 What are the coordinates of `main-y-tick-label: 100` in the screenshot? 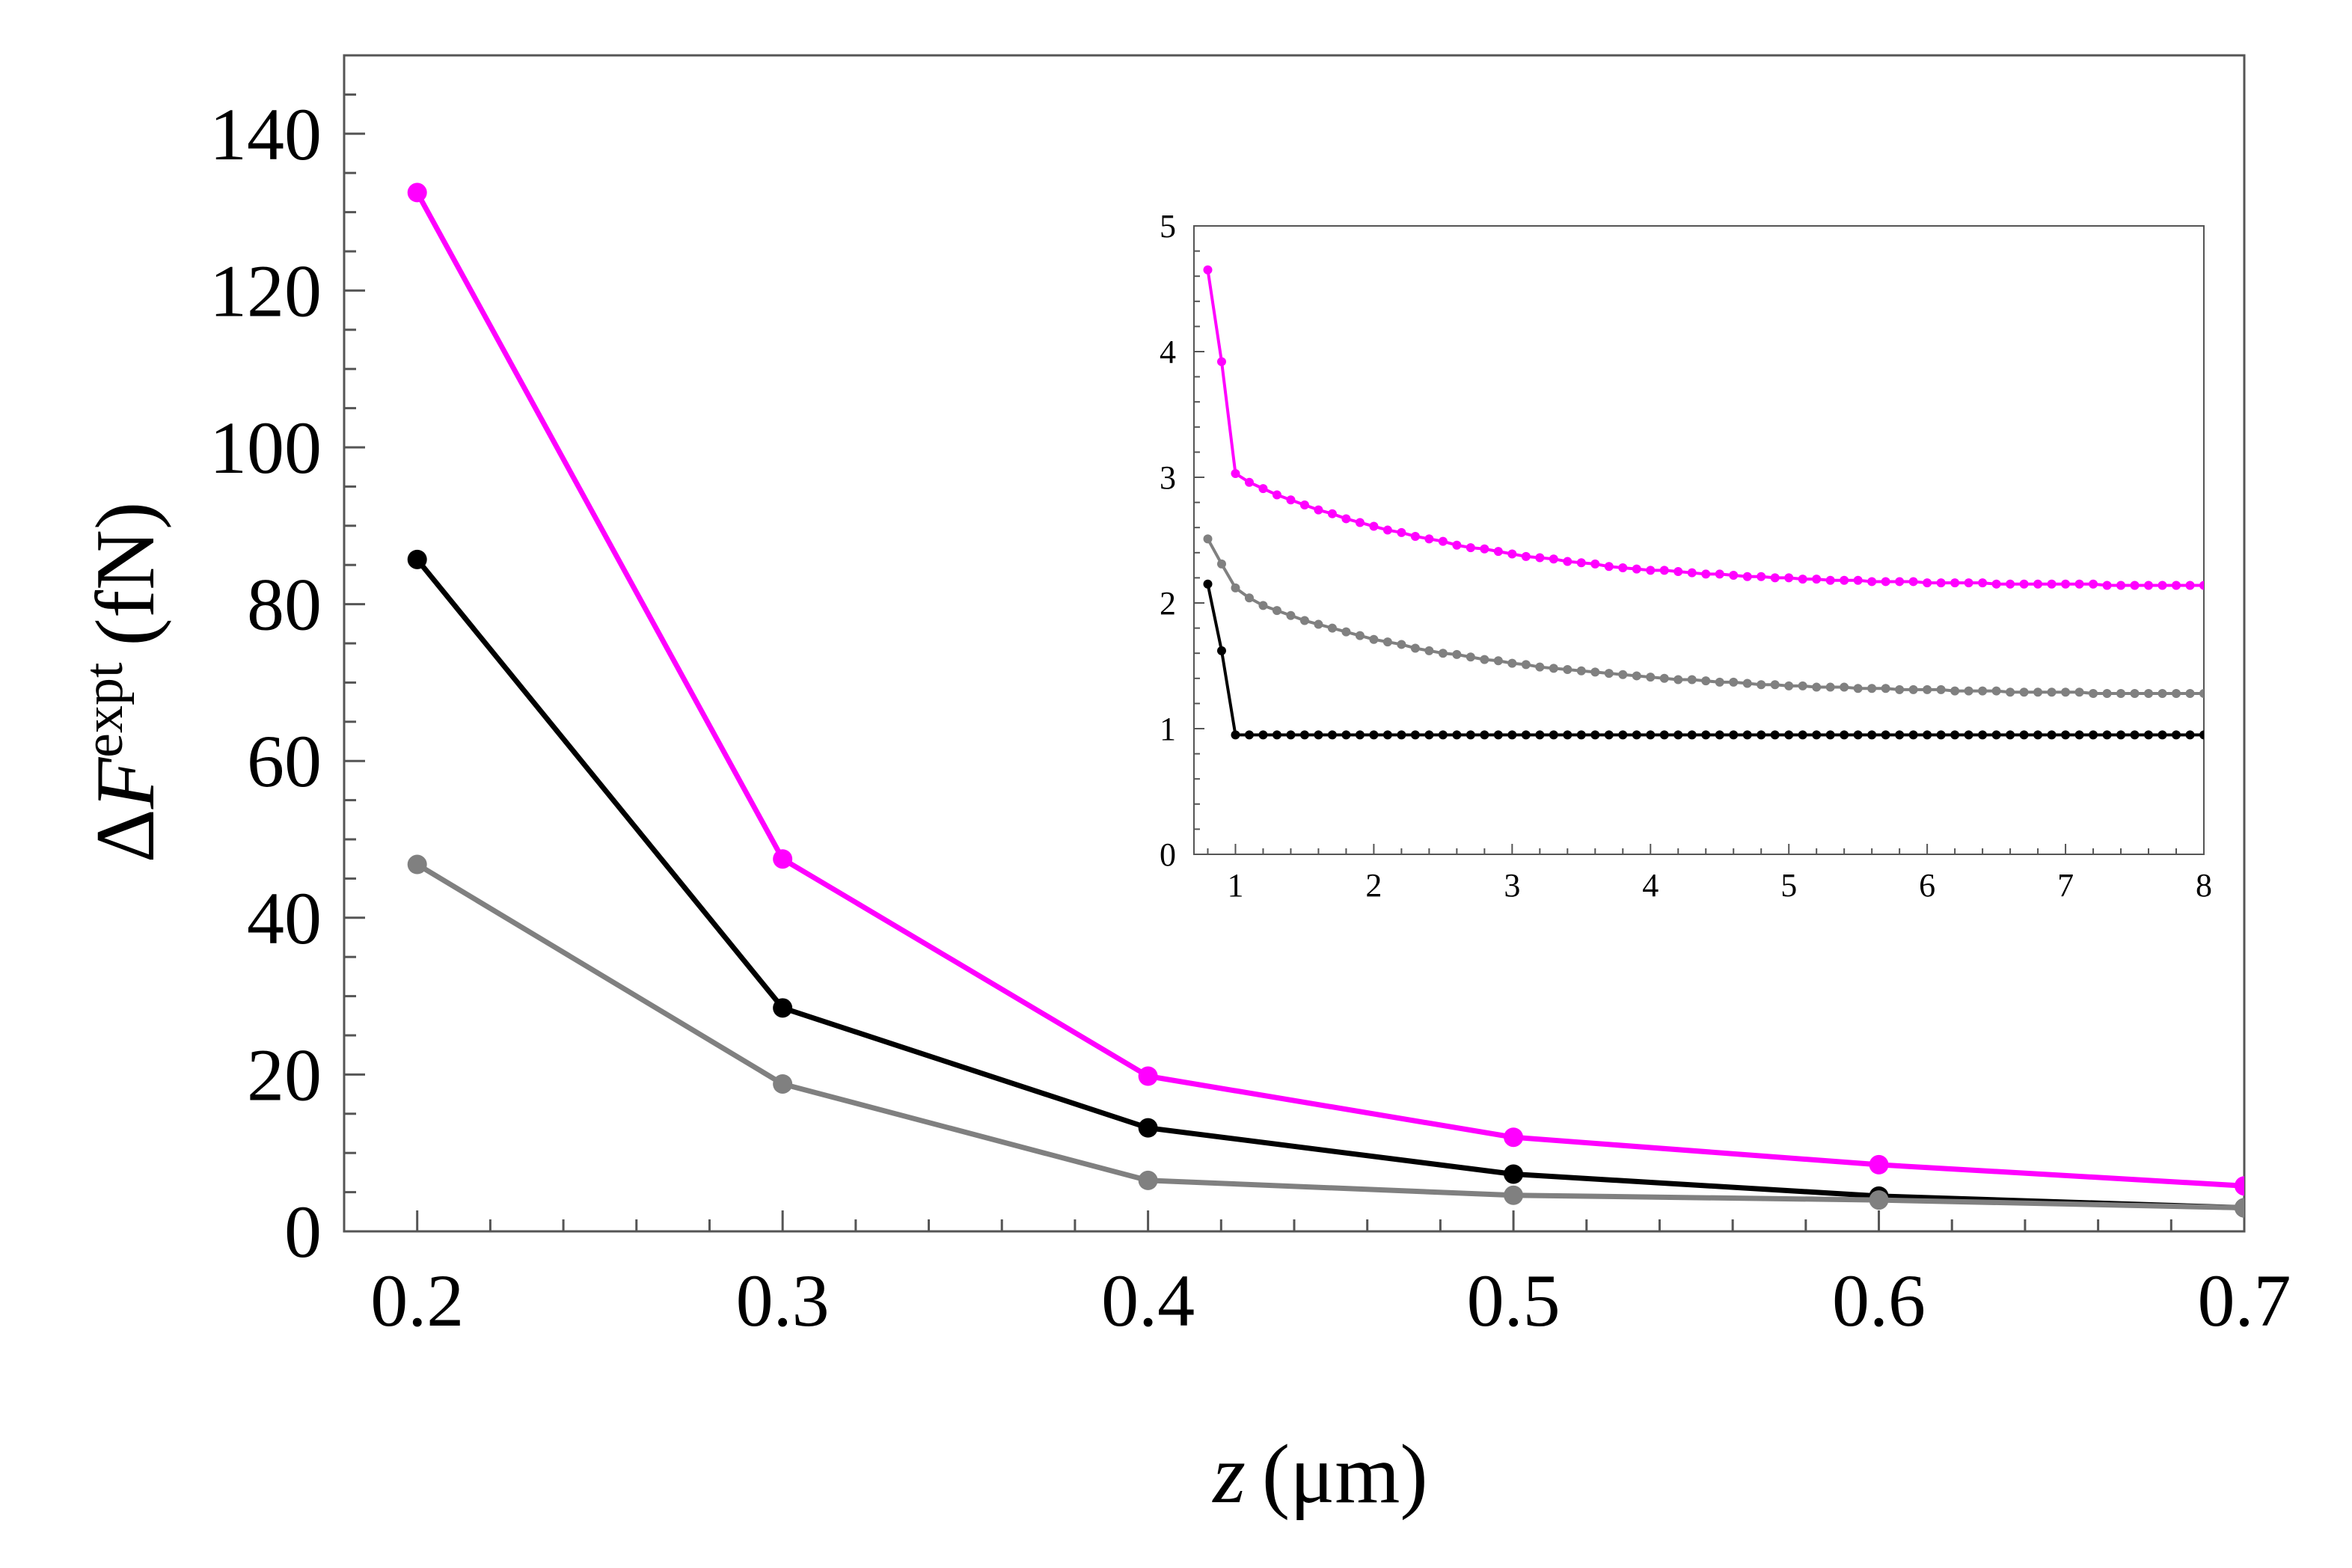 It's located at (265, 447).